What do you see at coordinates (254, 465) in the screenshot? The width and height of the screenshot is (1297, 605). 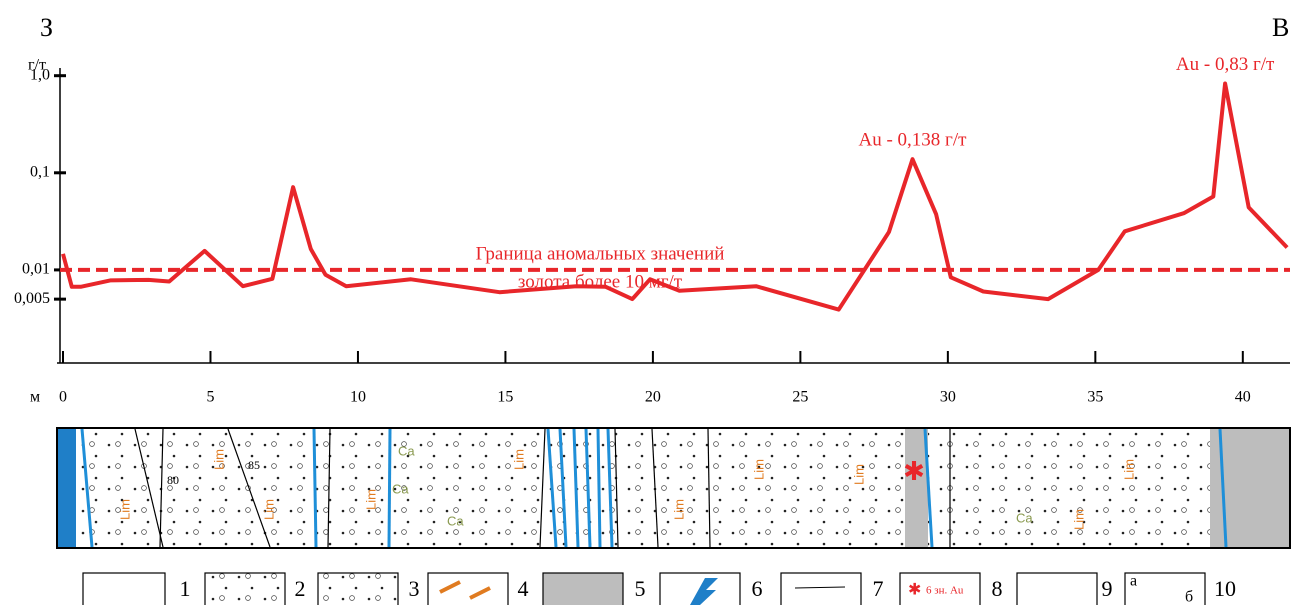 I see `dip: 85` at bounding box center [254, 465].